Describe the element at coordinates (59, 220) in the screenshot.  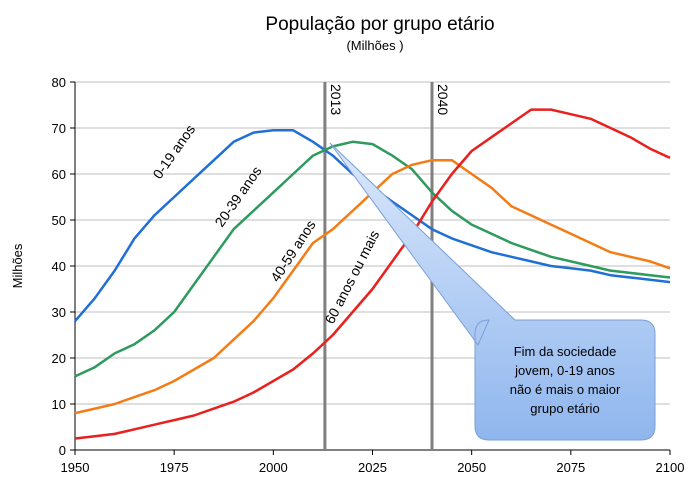
I see `y-tick-label: 50` at that location.